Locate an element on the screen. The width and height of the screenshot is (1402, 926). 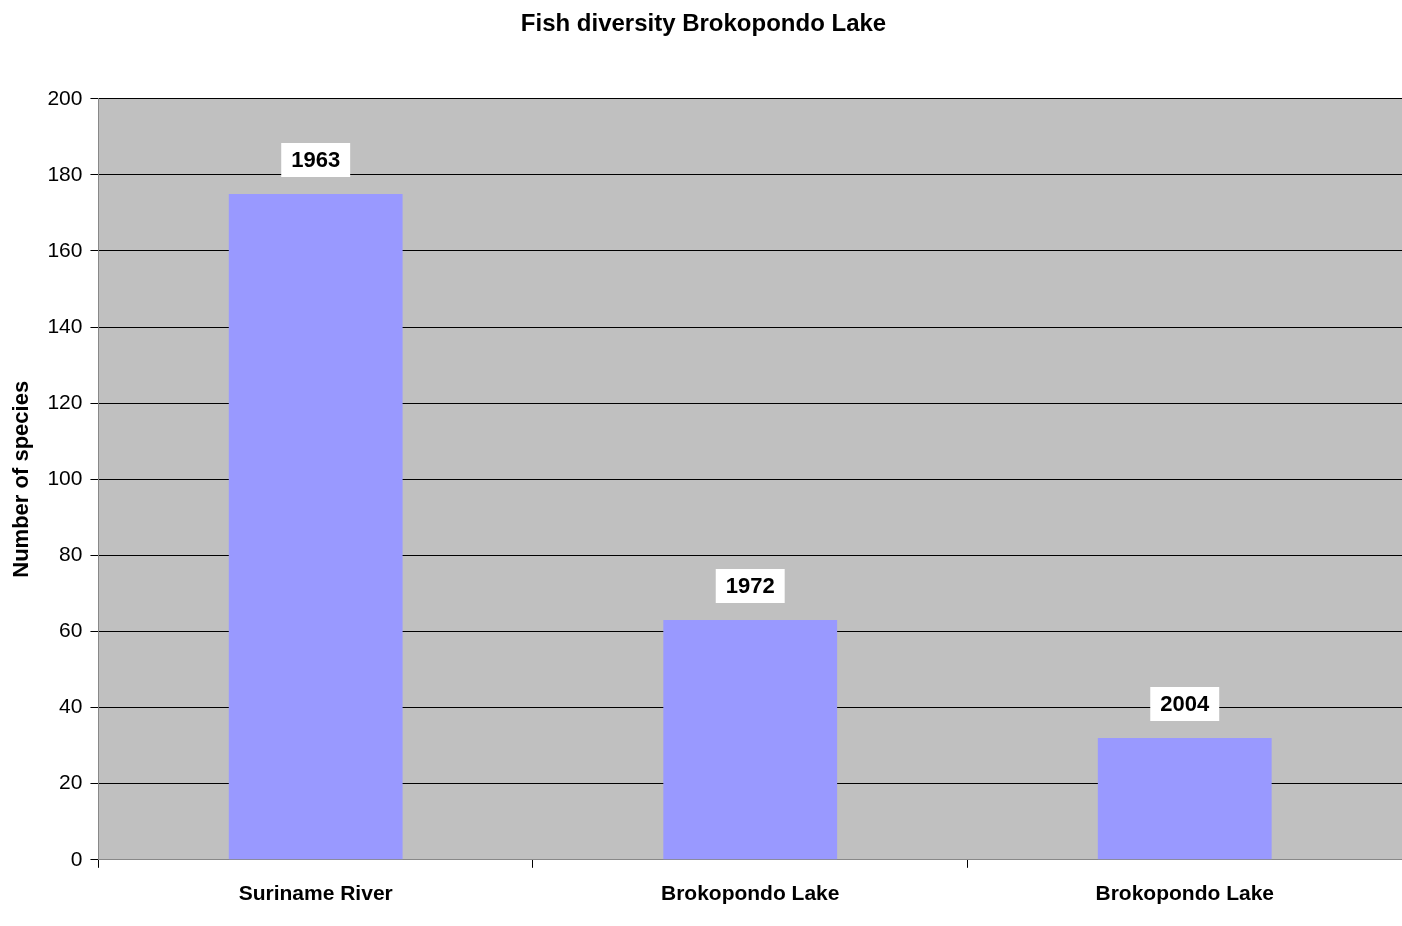
x-tick-label: Suriname River is located at coordinates (315, 893).